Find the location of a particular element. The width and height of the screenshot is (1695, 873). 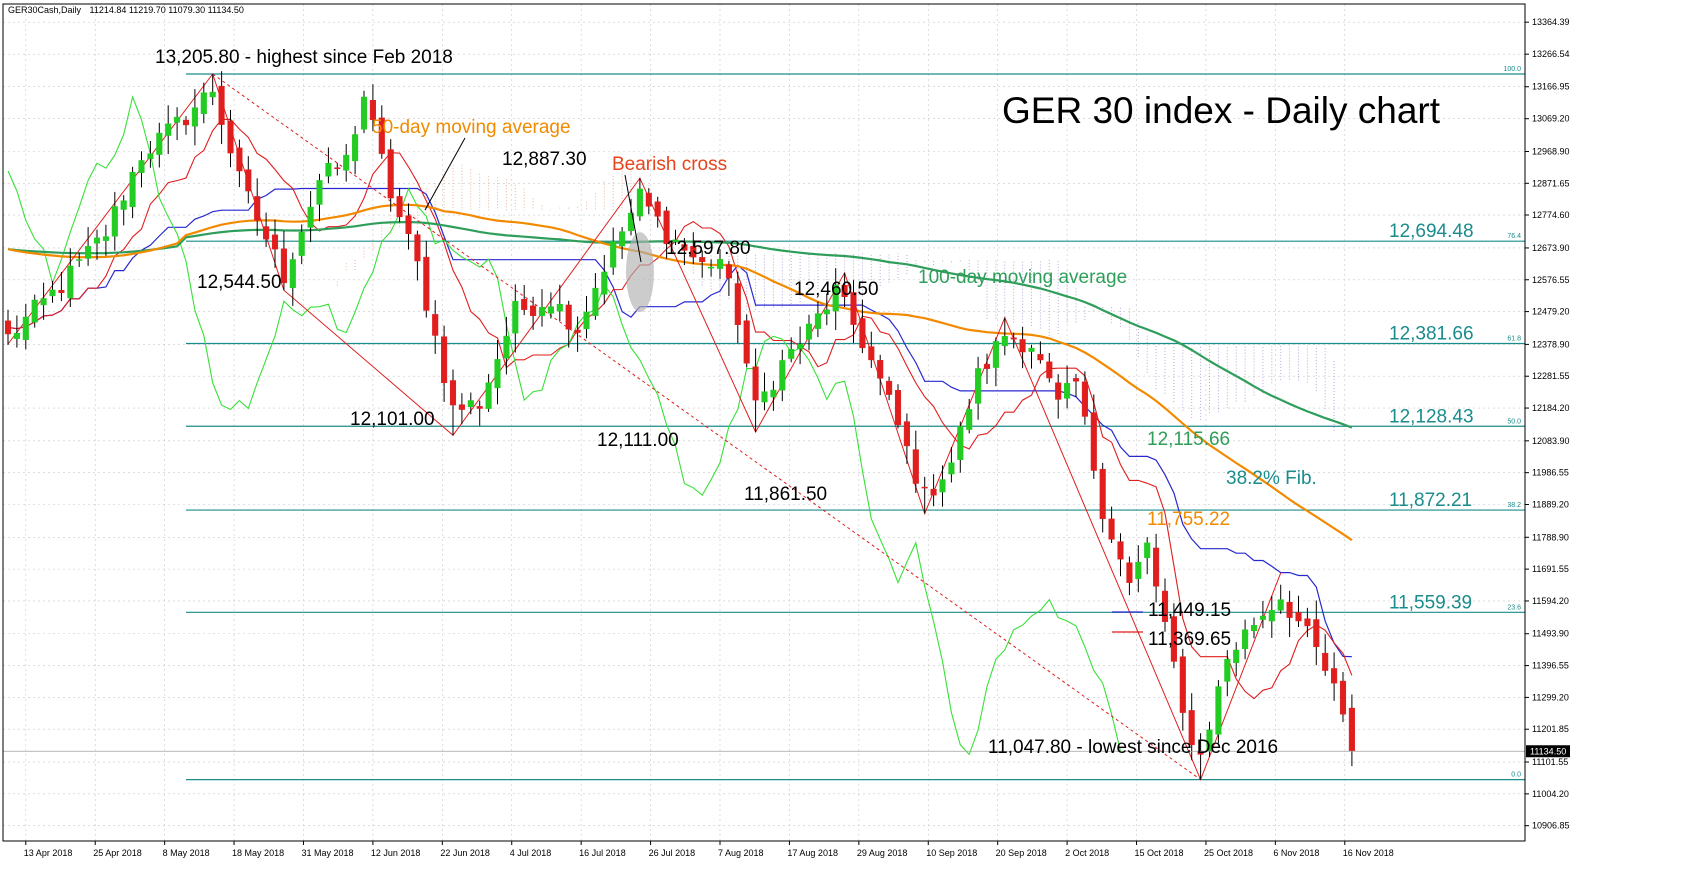

indicator-label: 11,449.15 is located at coordinates (1189, 610).